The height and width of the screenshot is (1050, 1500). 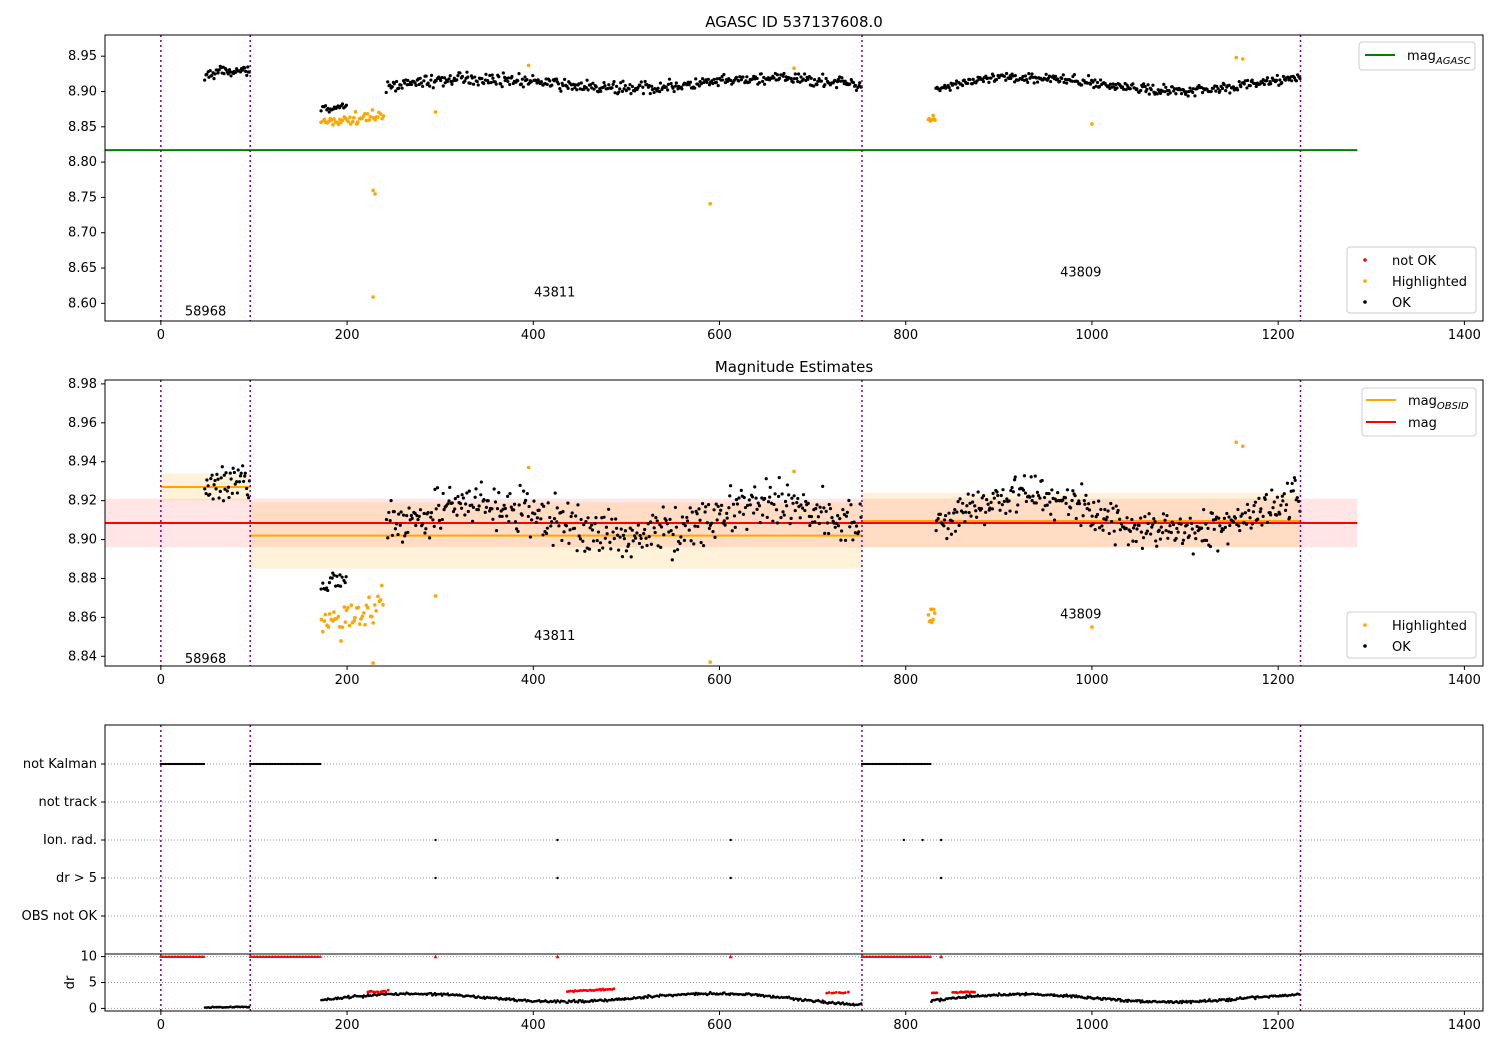 I want to click on x-tick-label: 800, so click(x=905, y=1025).